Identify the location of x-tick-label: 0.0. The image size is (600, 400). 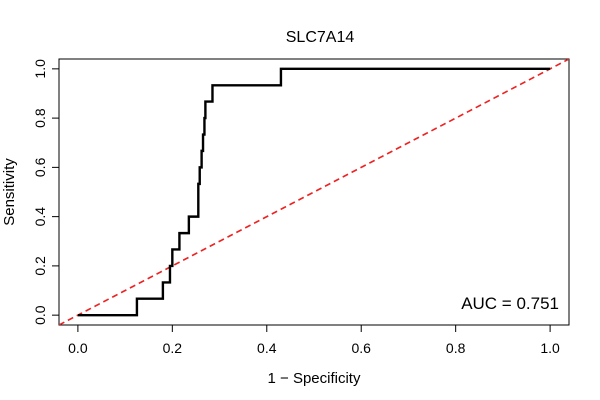
(78, 348).